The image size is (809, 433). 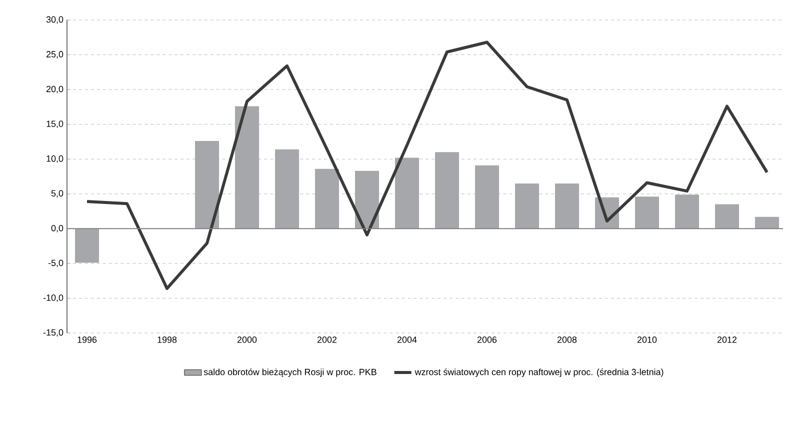 What do you see at coordinates (56, 264) in the screenshot?
I see `y-tick-label: -5,0` at bounding box center [56, 264].